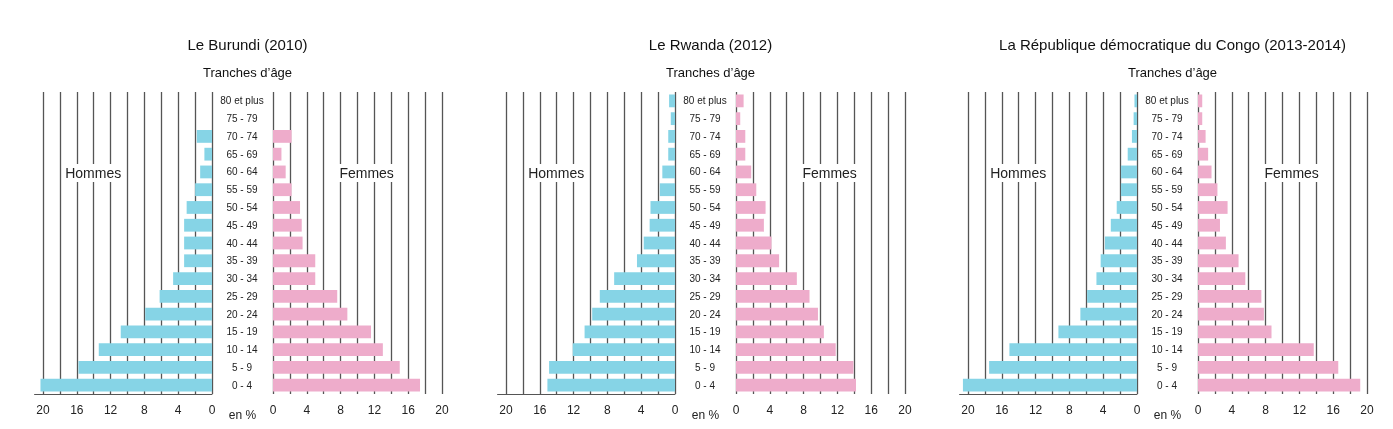  I want to click on y-tick-label: 80 et plus, so click(704, 101).